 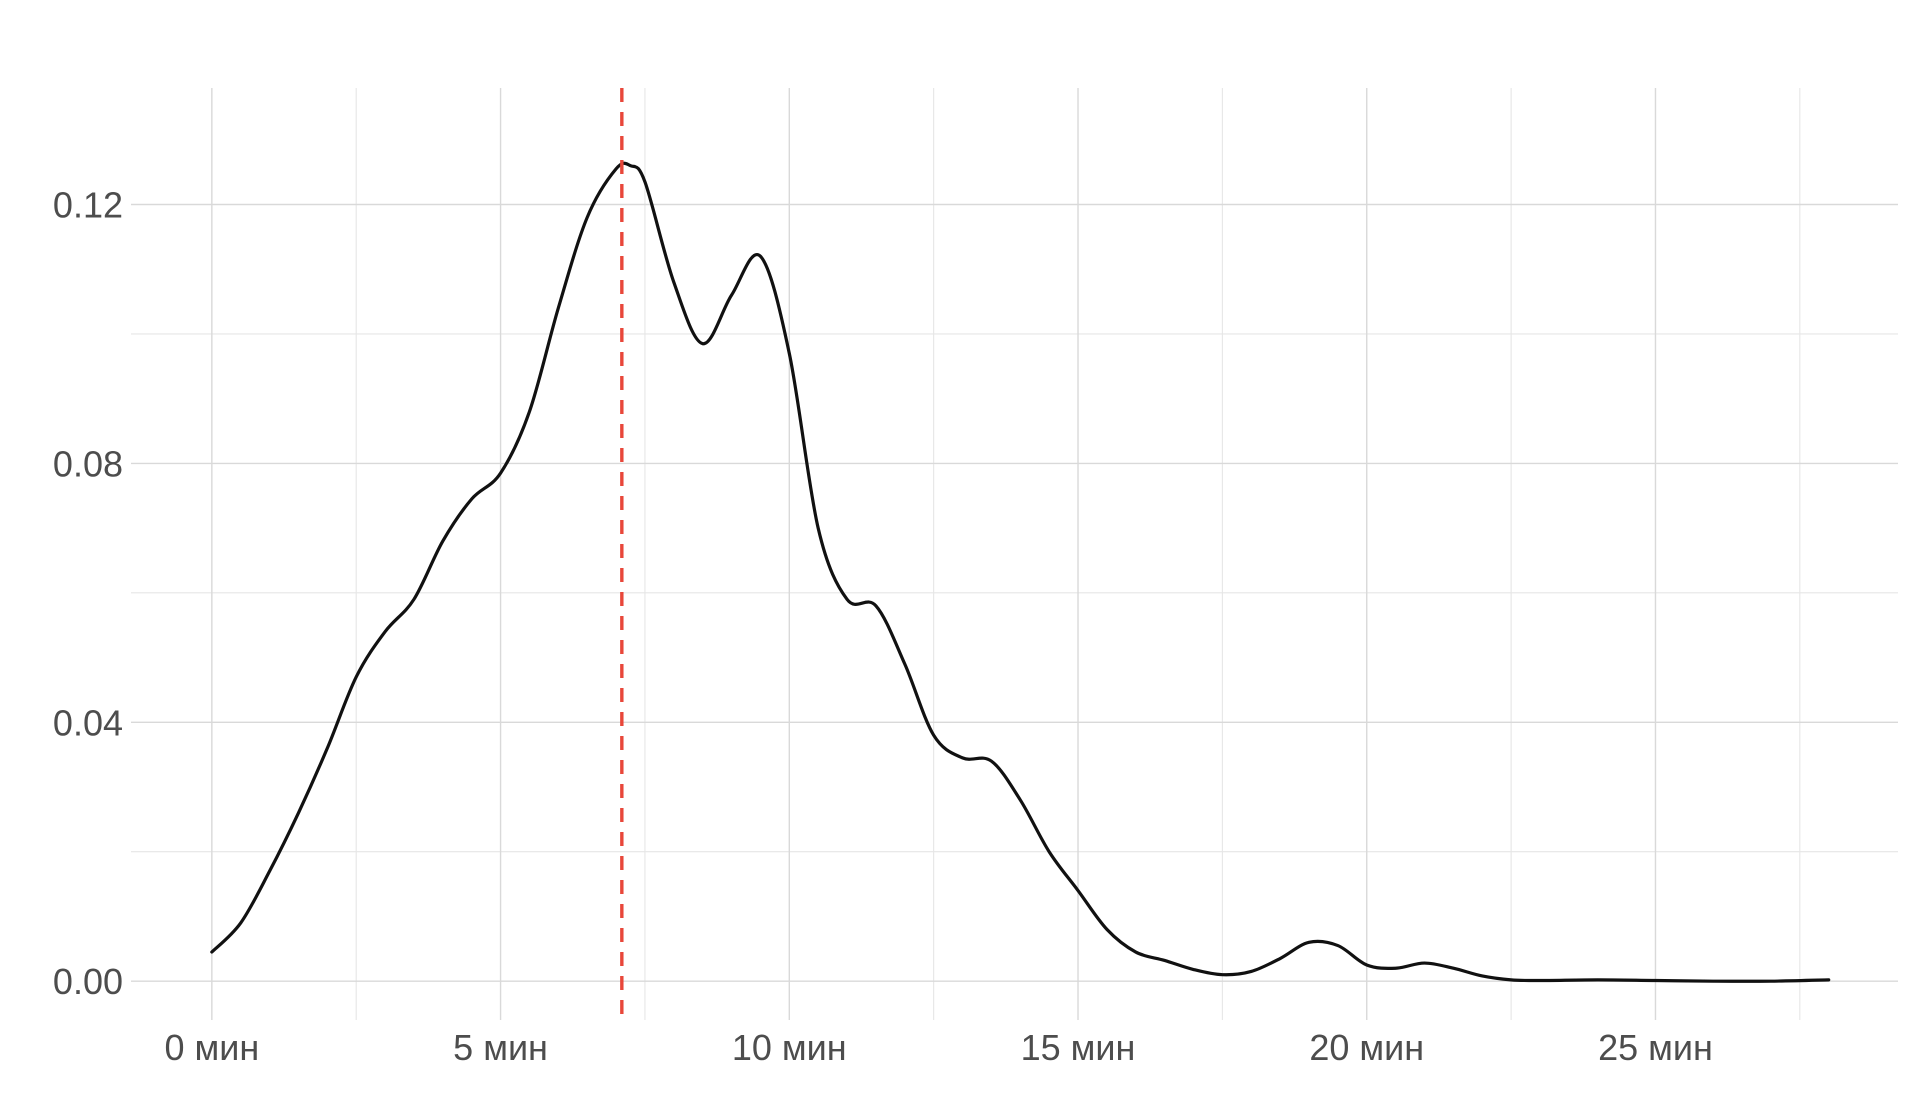 I want to click on x-tick-label: 15 мин, so click(x=1078, y=1047).